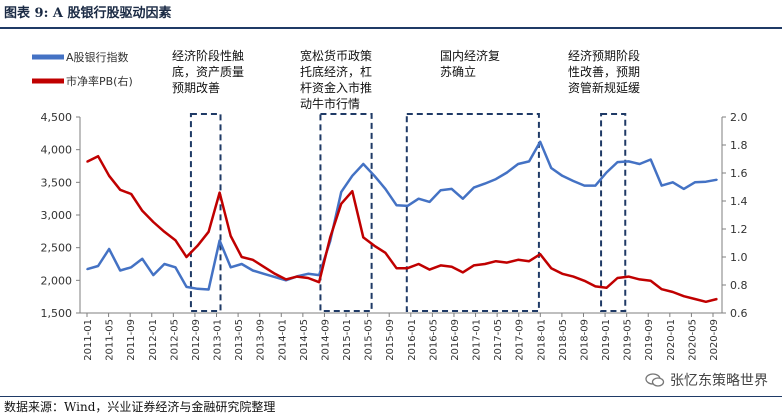  What do you see at coordinates (88, 340) in the screenshot?
I see `x-tick-label: 2011-01` at bounding box center [88, 340].